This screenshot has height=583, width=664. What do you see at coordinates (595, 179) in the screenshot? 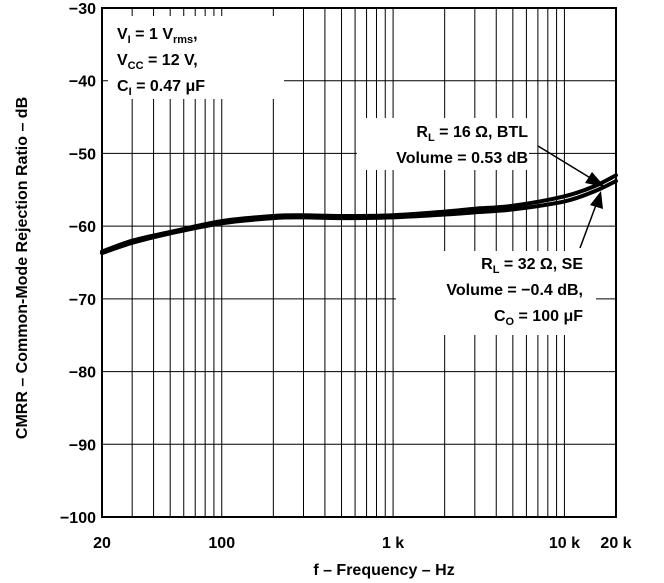
I see `btl-arrow-head` at bounding box center [595, 179].